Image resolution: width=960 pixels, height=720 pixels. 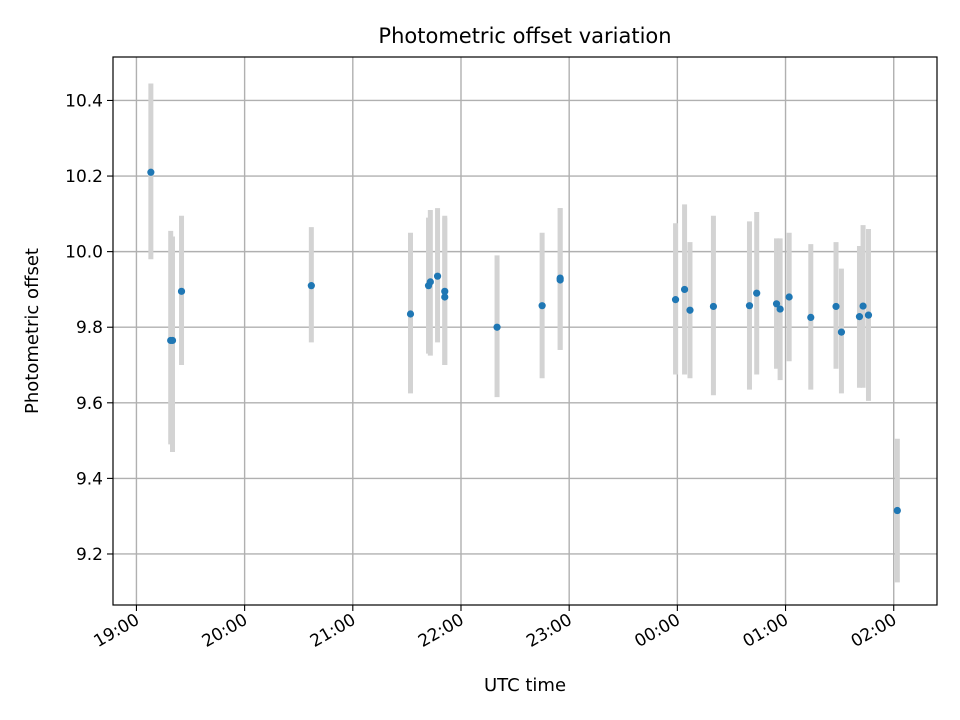 I want to click on chart-title: Photometric offset variation, so click(x=524, y=36).